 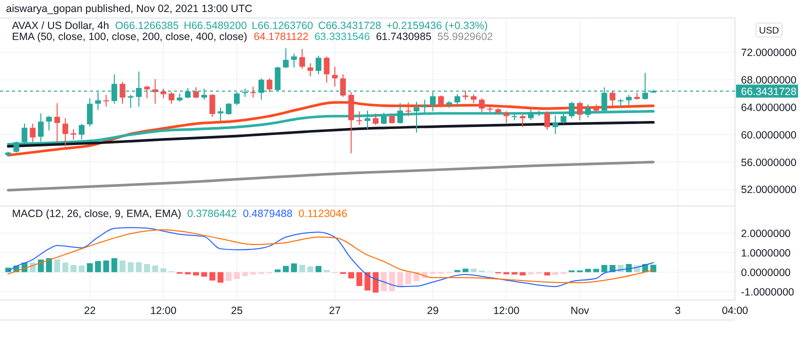 What do you see at coordinates (437, 26) in the screenshot?
I see `annotation: +0.2159436 (+0.33%)` at bounding box center [437, 26].